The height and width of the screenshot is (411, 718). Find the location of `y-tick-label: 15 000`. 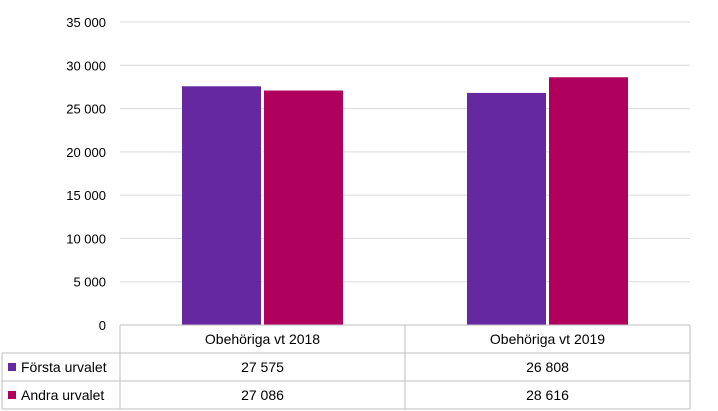

y-tick-label: 15 000 is located at coordinates (86, 195).